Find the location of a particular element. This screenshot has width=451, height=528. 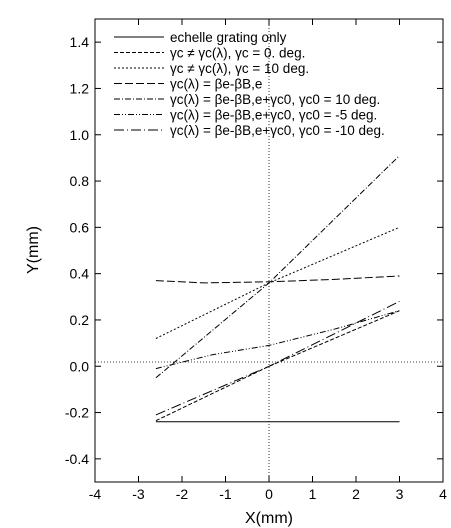

legend-label: echelle grating only is located at coordinates (228, 37).